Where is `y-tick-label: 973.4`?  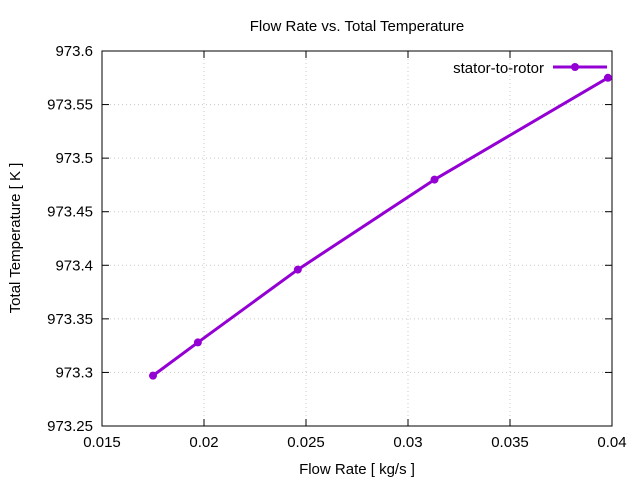
y-tick-label: 973.4 is located at coordinates (74, 265).